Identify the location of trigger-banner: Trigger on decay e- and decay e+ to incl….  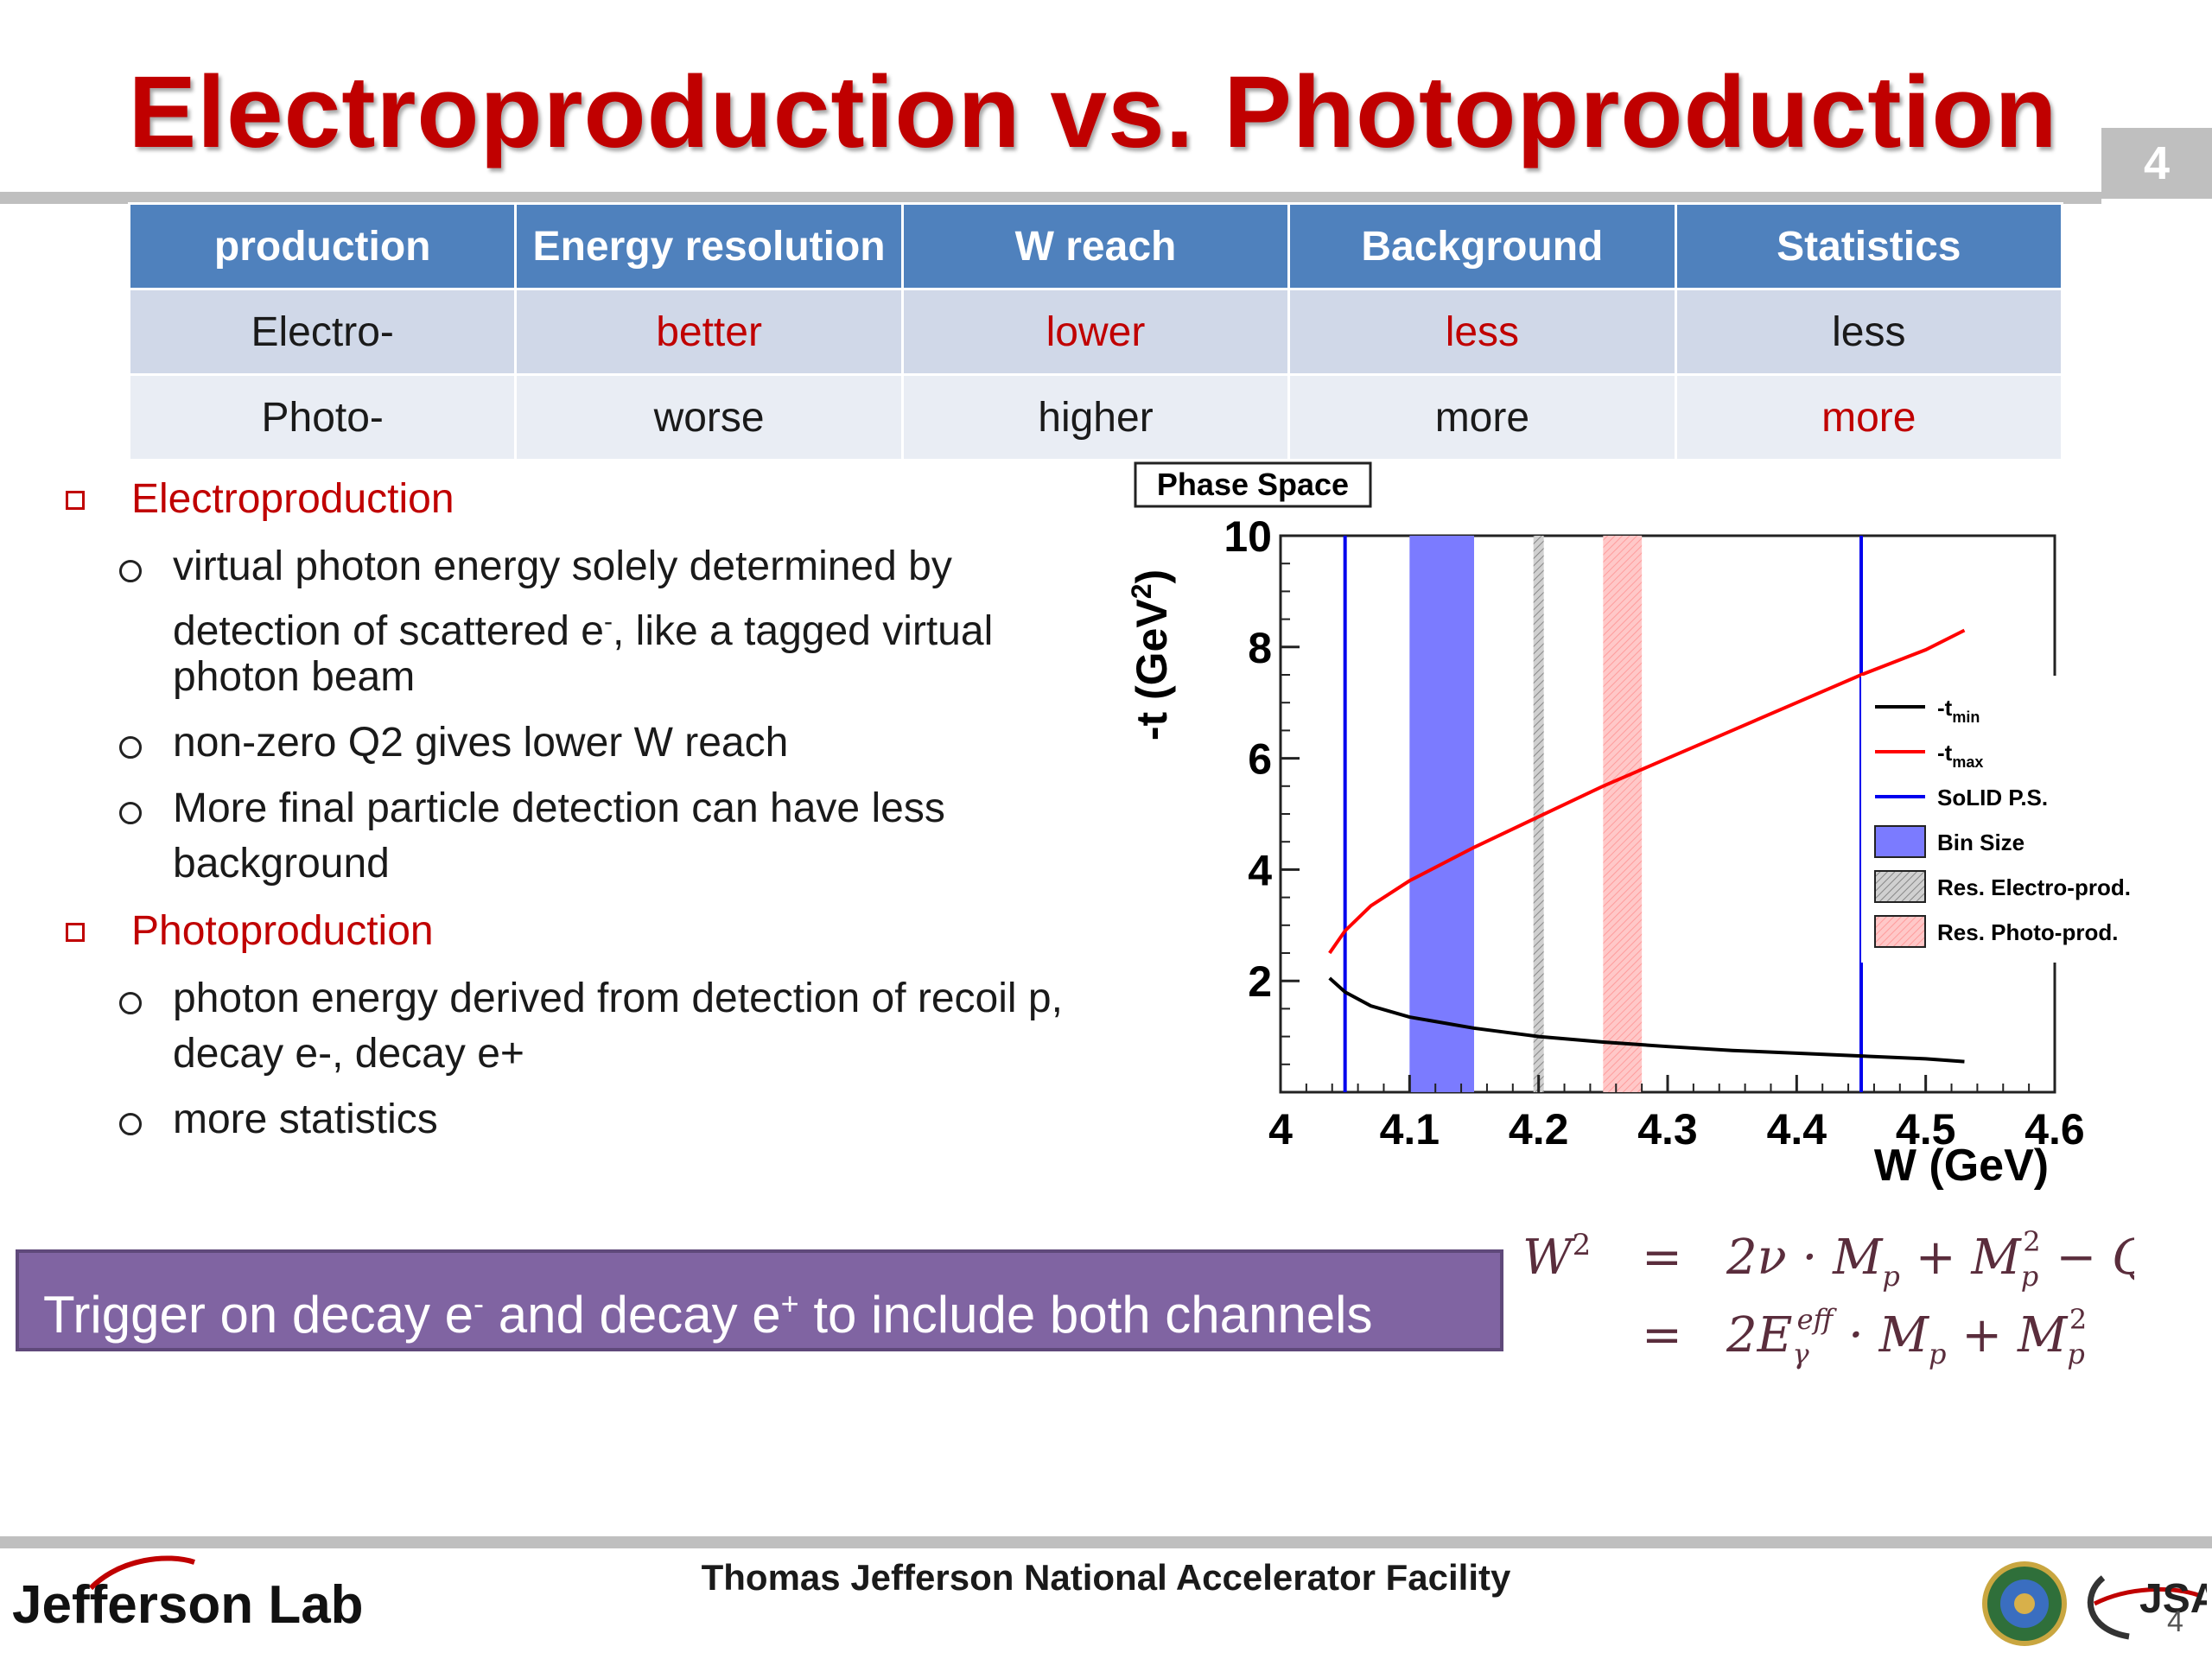
(759, 1300).